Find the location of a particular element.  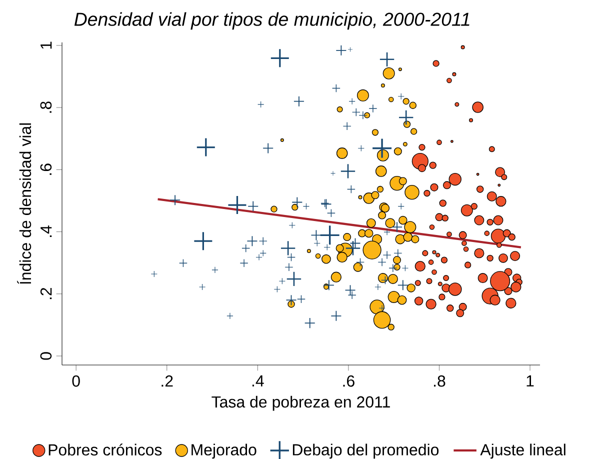

x-tick-label: .8 is located at coordinates (440, 381).